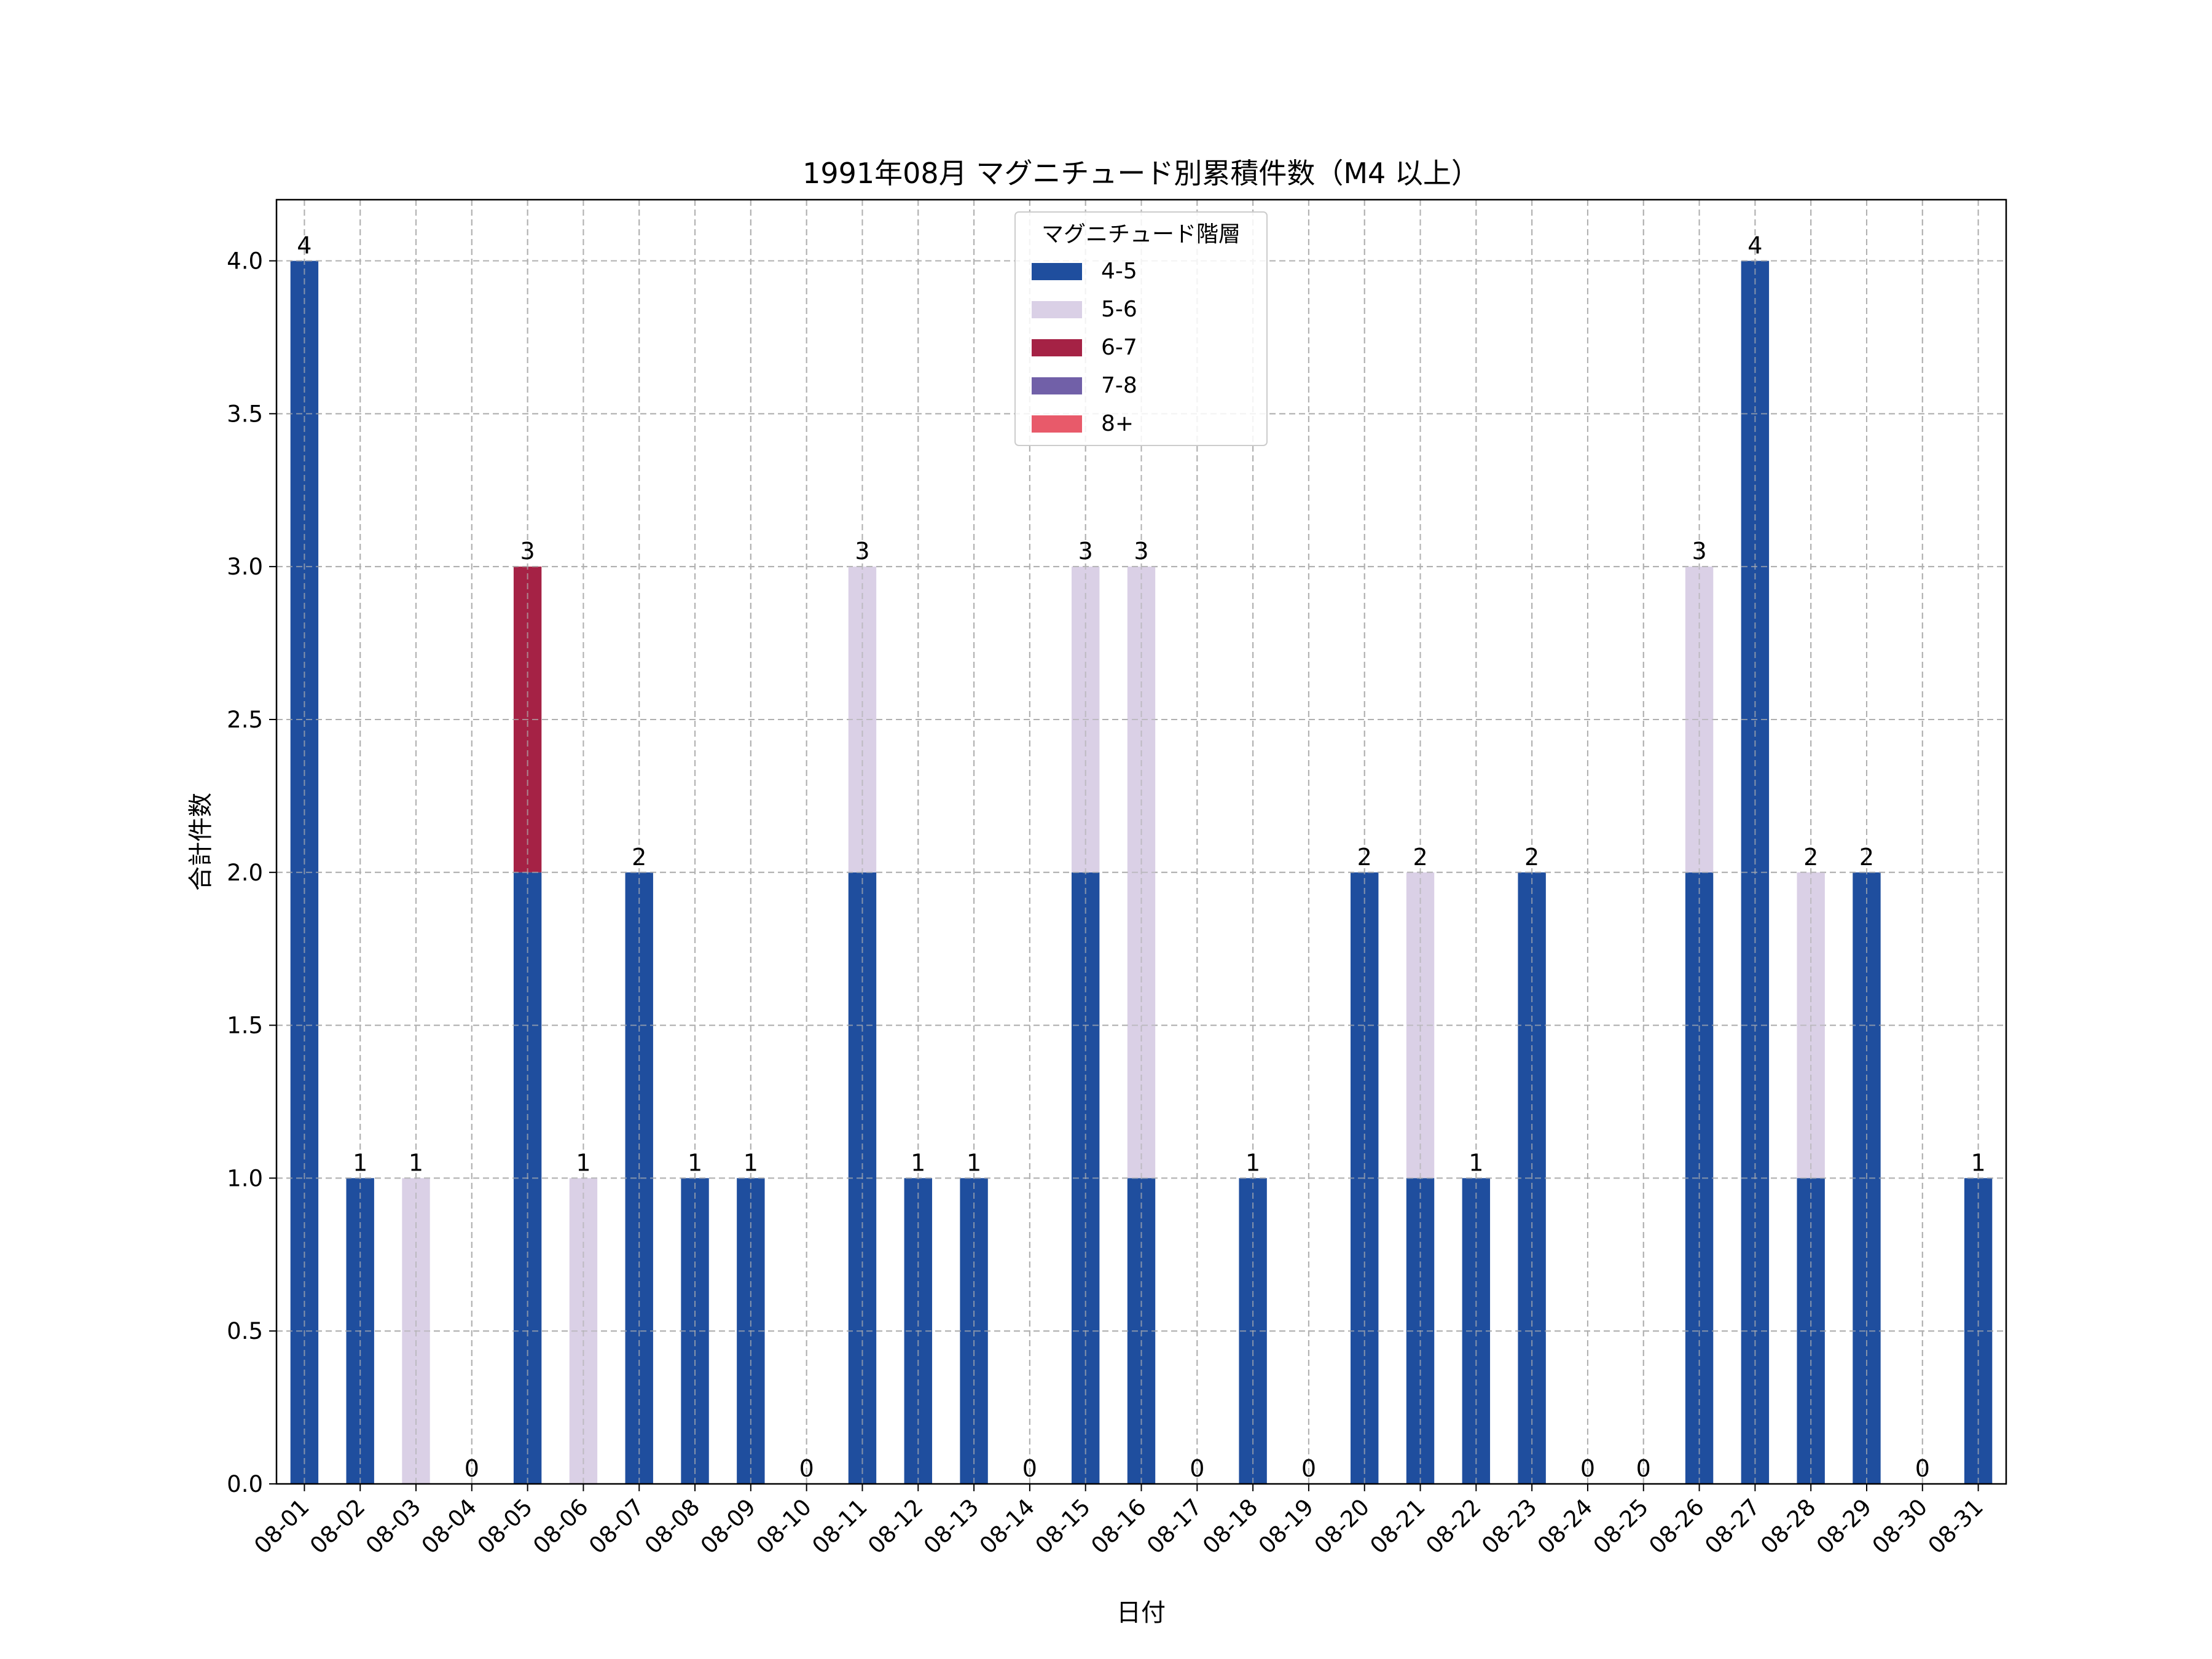 This screenshot has width=2212, height=1659. I want to click on y-tick-label: 2.0, so click(245, 873).